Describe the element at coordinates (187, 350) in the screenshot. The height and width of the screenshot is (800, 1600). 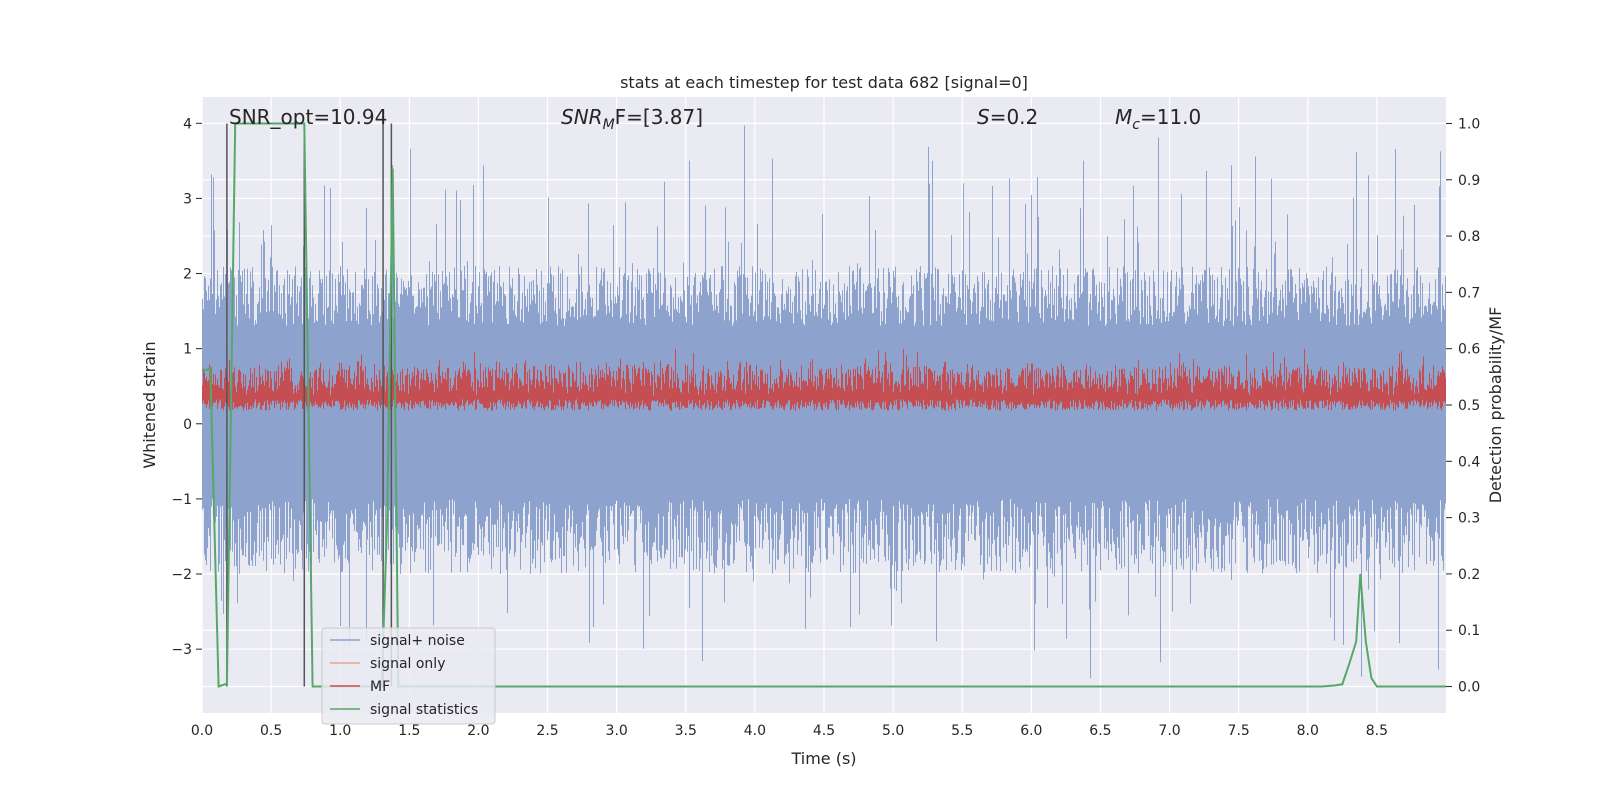
I see `y-tick-label-4: 1` at that location.